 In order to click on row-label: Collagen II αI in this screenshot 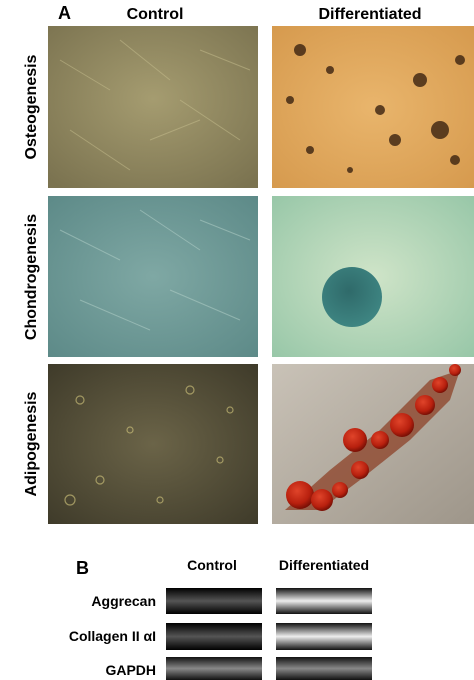, I will do `click(112, 636)`.